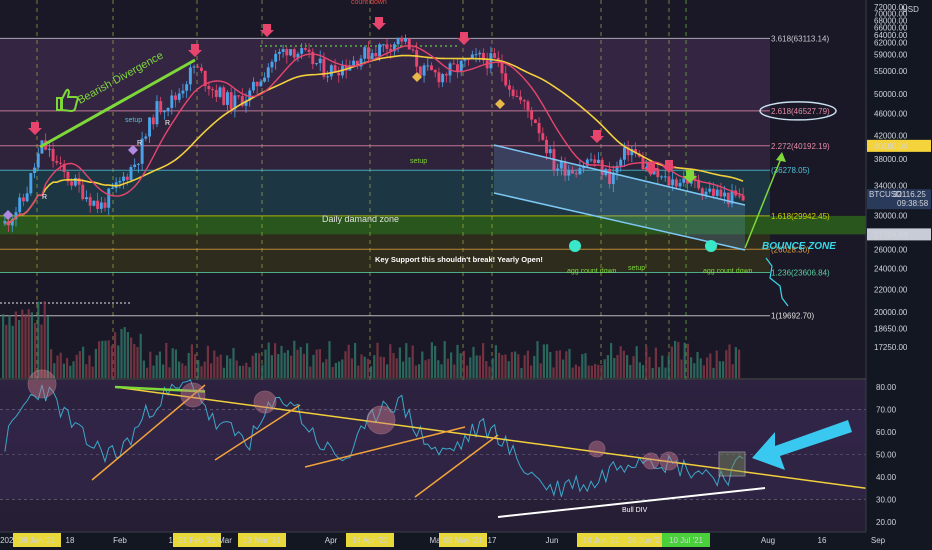  I want to click on price-tick-label: 64000.00, so click(891, 35).